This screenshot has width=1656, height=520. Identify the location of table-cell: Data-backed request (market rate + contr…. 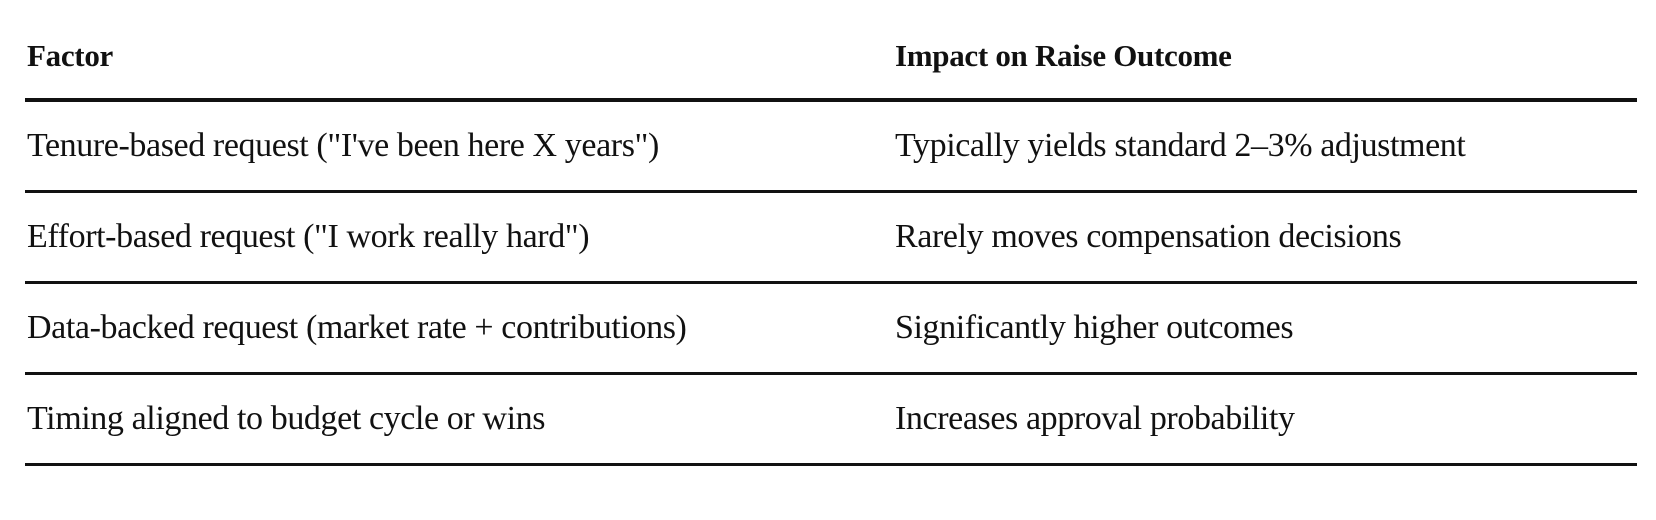
(459, 328).